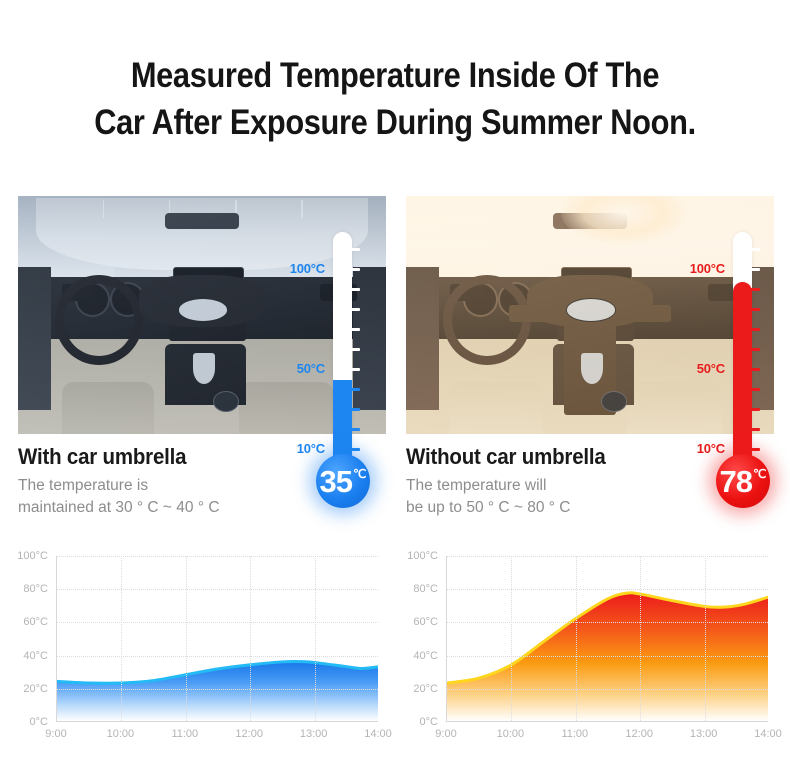 This screenshot has height=779, width=790. Describe the element at coordinates (99, 319) in the screenshot. I see `steering-wheel` at that location.